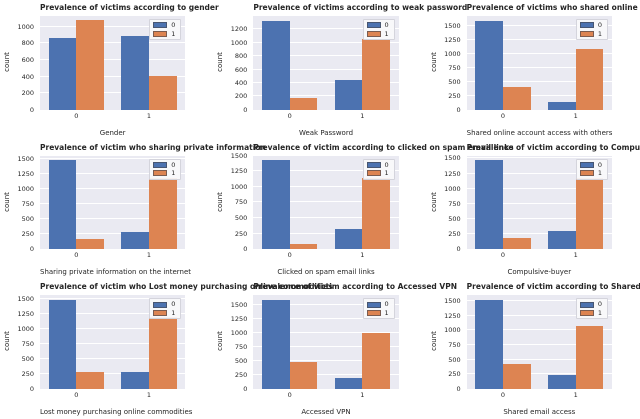 The width and height of the screenshot is (640, 419). Describe the element at coordinates (241, 346) in the screenshot. I see `y-tick-label: 750` at that location.